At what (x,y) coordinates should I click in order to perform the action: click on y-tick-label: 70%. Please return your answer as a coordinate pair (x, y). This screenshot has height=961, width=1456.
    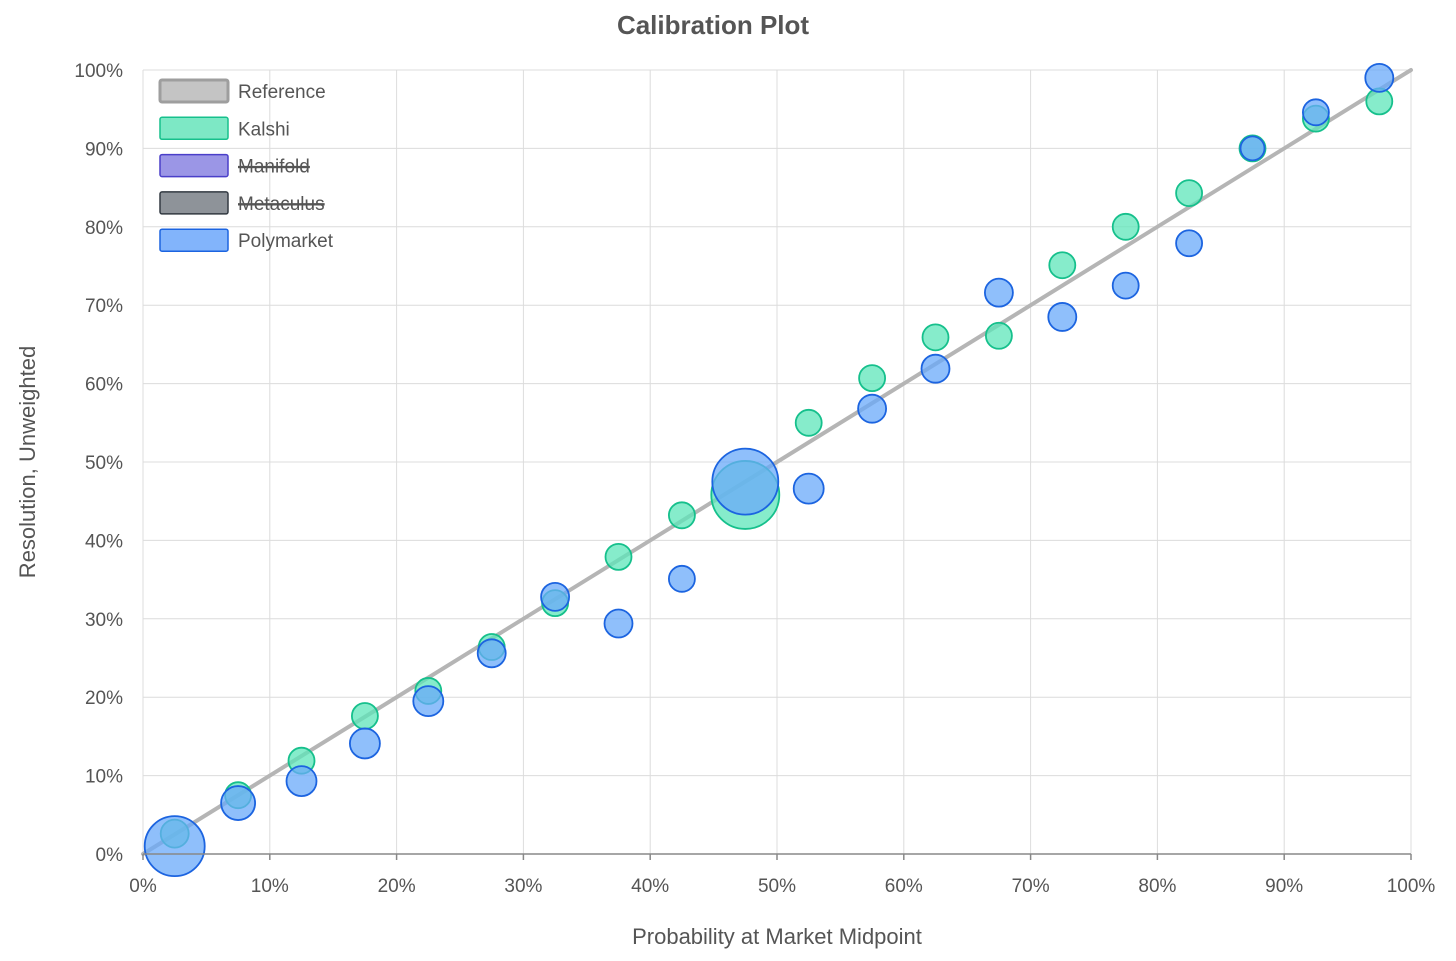
    Looking at the image, I should click on (104, 306).